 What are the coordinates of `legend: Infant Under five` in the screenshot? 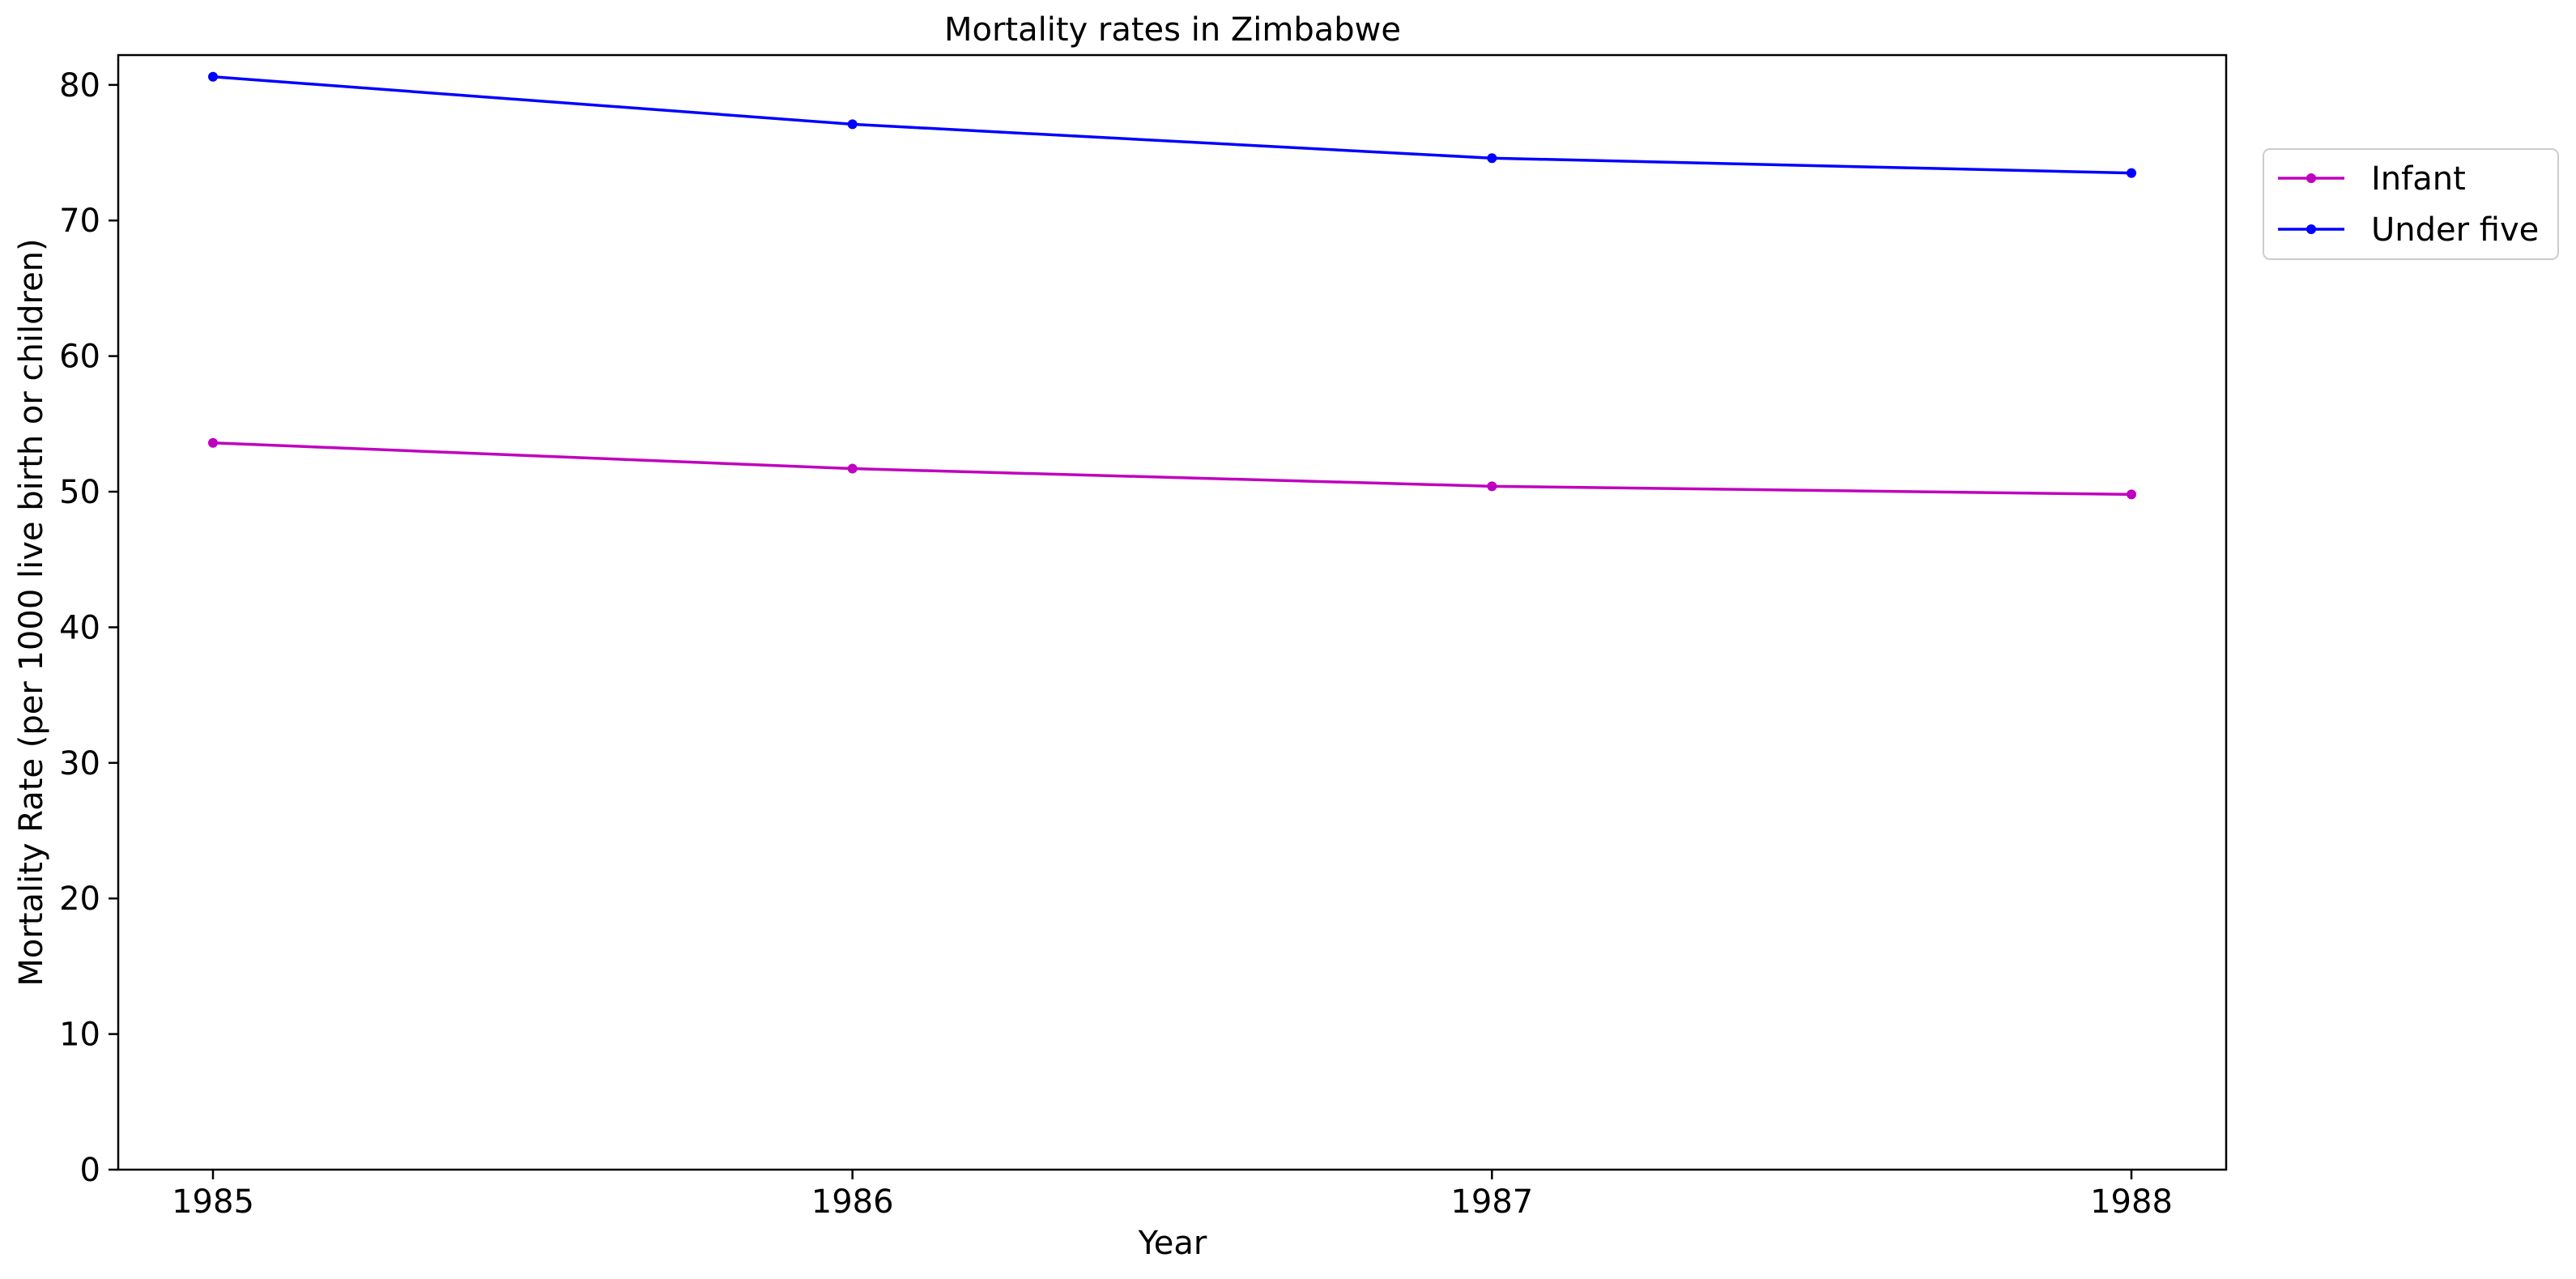 It's located at (2411, 204).